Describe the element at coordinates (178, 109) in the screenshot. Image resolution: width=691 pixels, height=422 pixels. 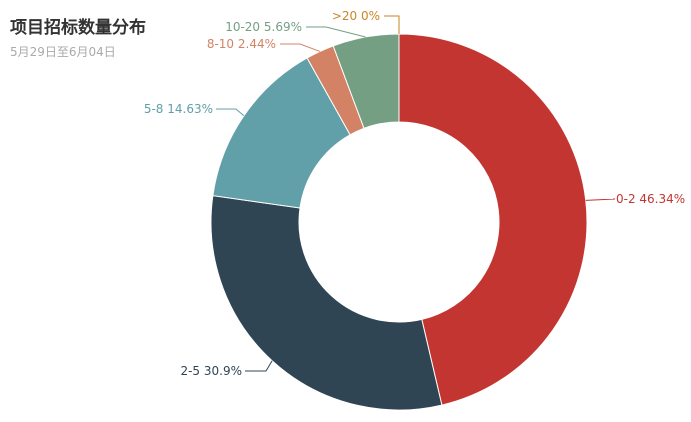
I see `slice-label-3: 5-8 14.63%` at that location.